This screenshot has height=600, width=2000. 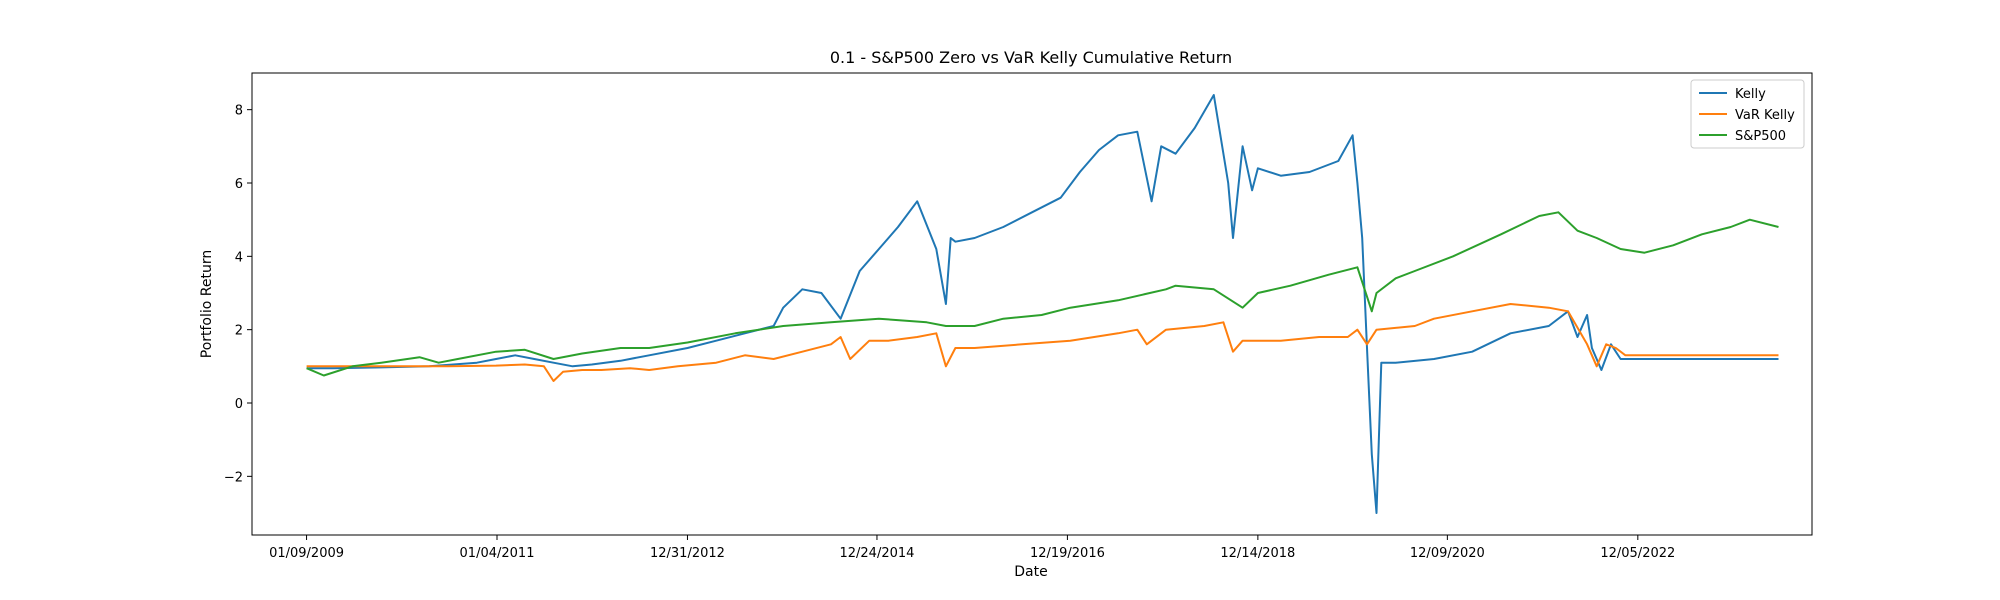 I want to click on legend-label: Kelly, so click(x=1750, y=94).